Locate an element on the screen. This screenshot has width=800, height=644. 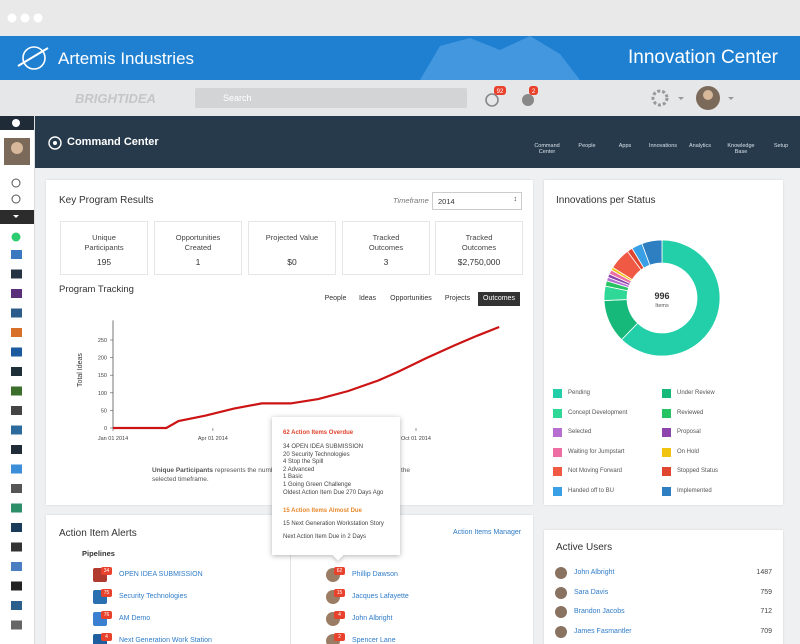
user-count: 712 is located at coordinates (766, 611).